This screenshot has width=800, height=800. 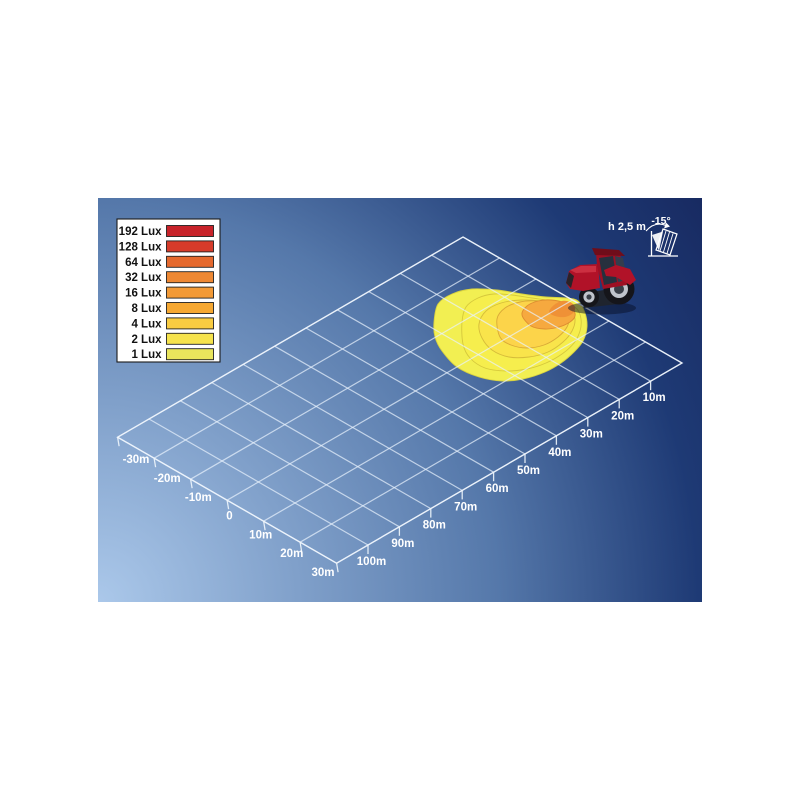 I want to click on lateral-axis-label: 0, so click(x=229, y=517).